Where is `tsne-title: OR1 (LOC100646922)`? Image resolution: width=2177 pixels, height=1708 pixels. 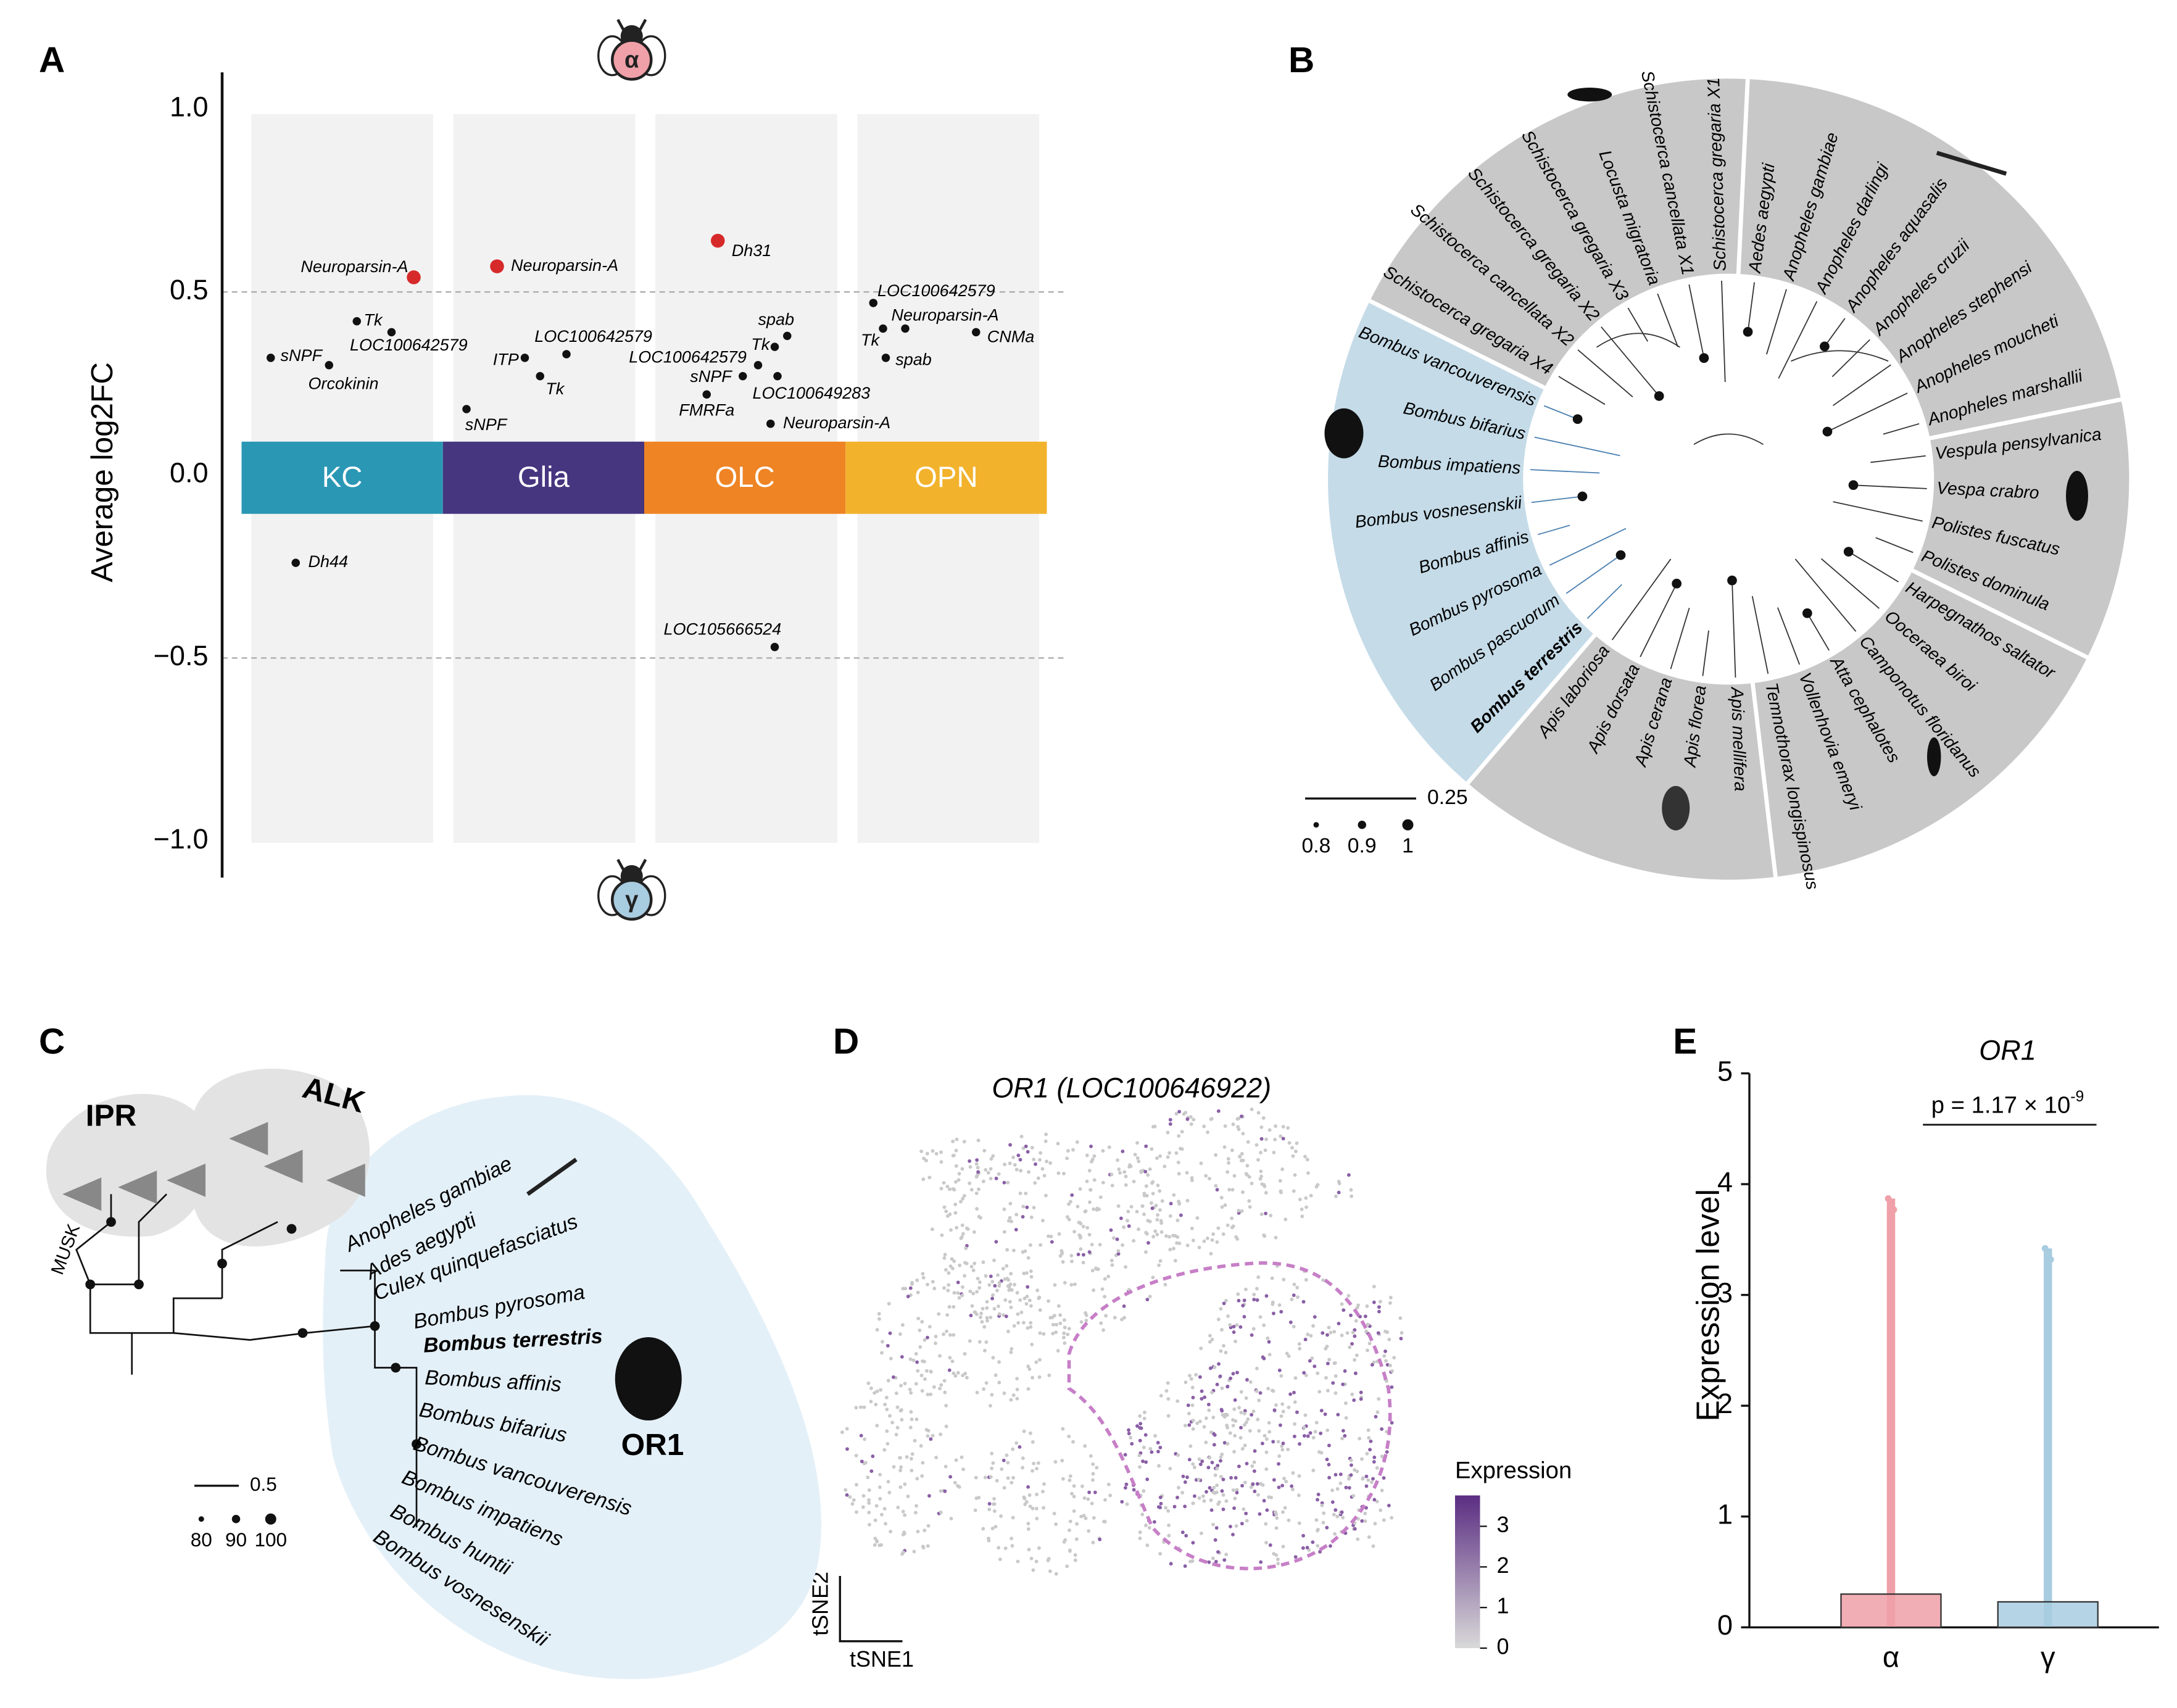 tsne-title: OR1 (LOC100646922) is located at coordinates (1131, 1087).